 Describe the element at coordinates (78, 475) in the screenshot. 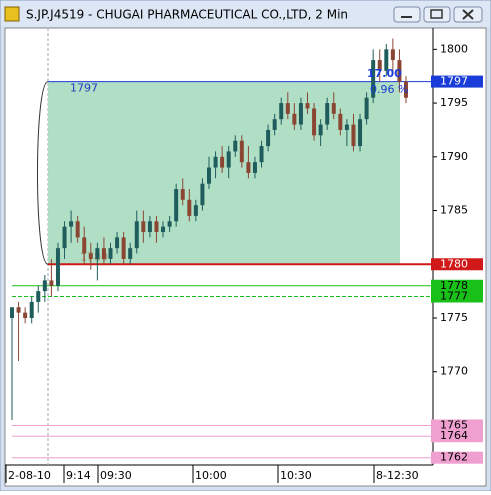

I see `x-tick-label: 9:14` at that location.